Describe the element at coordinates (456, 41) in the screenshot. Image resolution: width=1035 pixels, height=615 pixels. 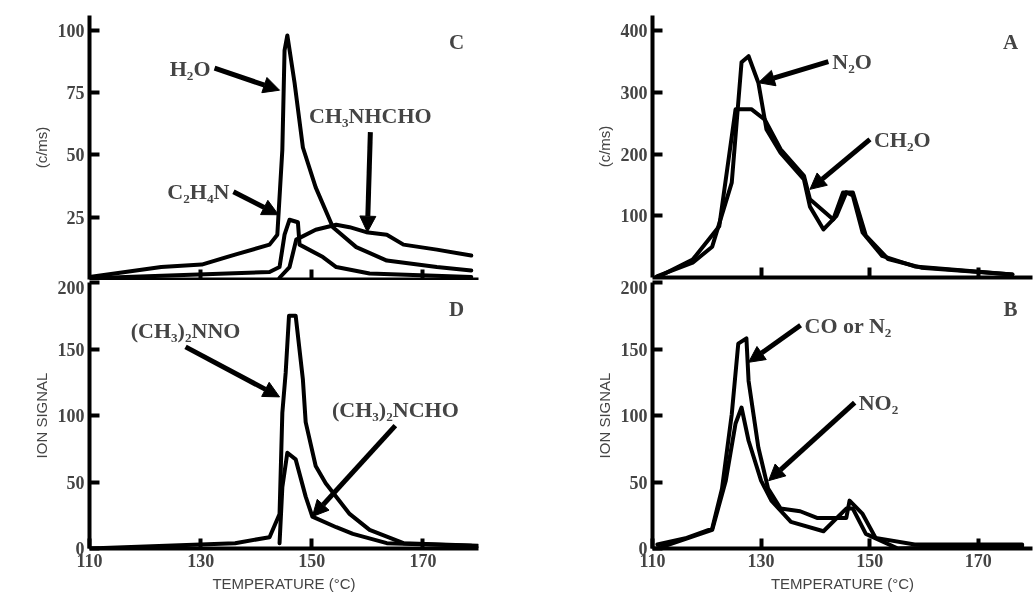
I see `text: C` at that location.